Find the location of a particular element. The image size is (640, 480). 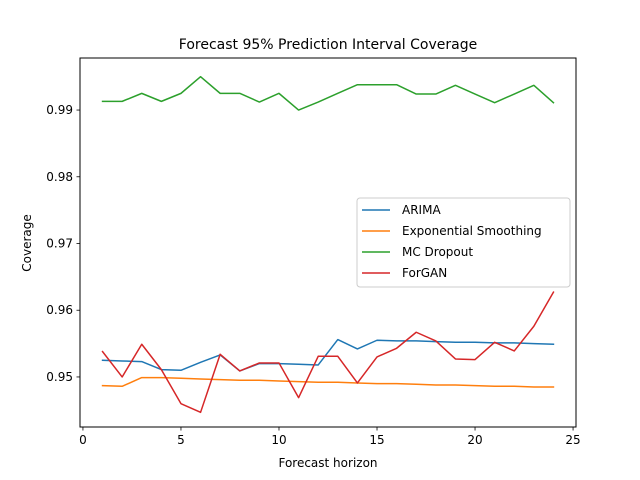

y-axis-ticks: 0.95 0.96 0.97 0.98 0.99 is located at coordinates (63, 243).